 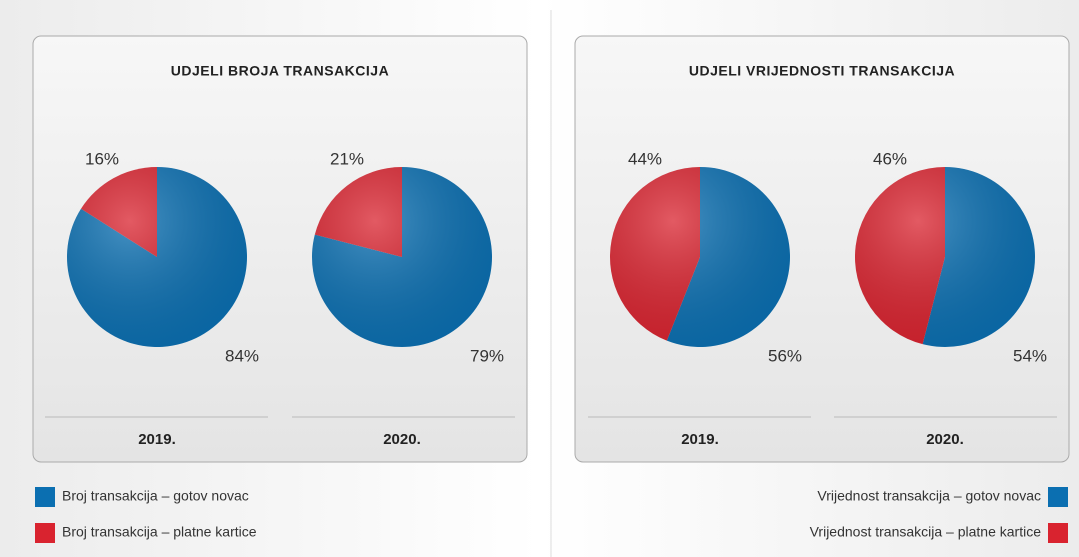 I want to click on legend-label: Vrijednost transakcija – platne kartice, so click(x=926, y=532).